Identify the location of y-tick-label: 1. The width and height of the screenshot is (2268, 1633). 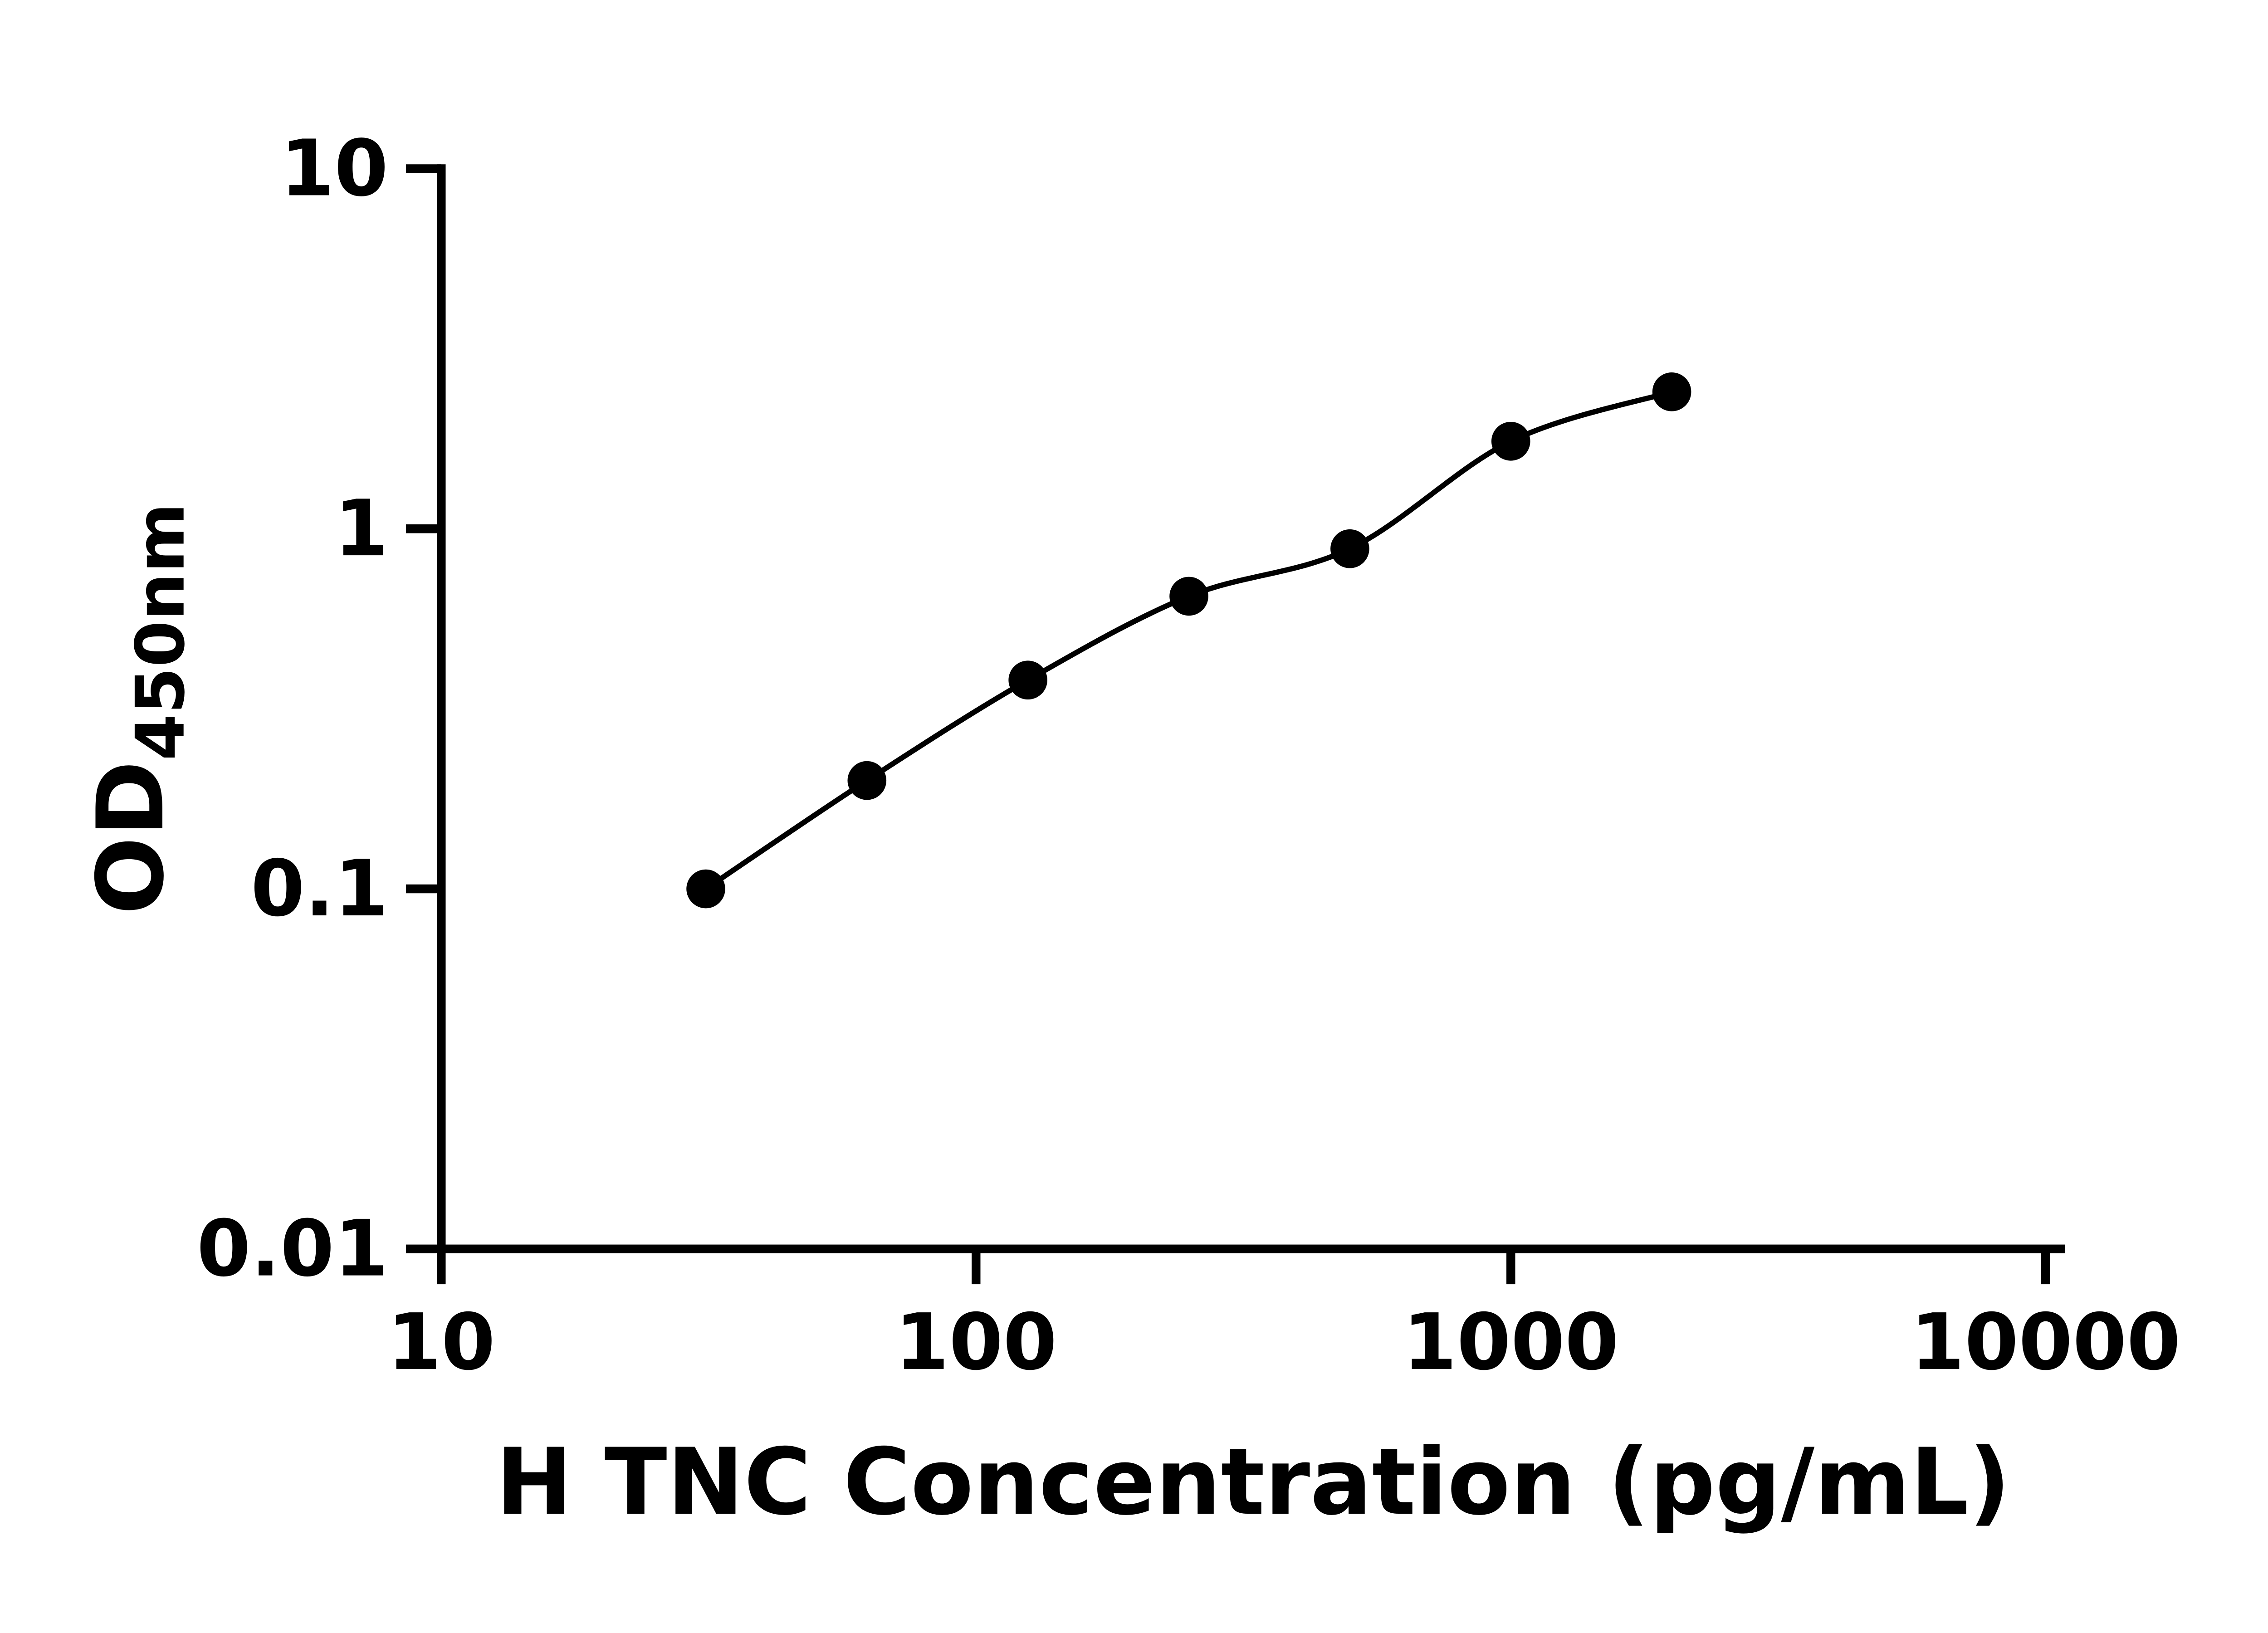
(361, 529).